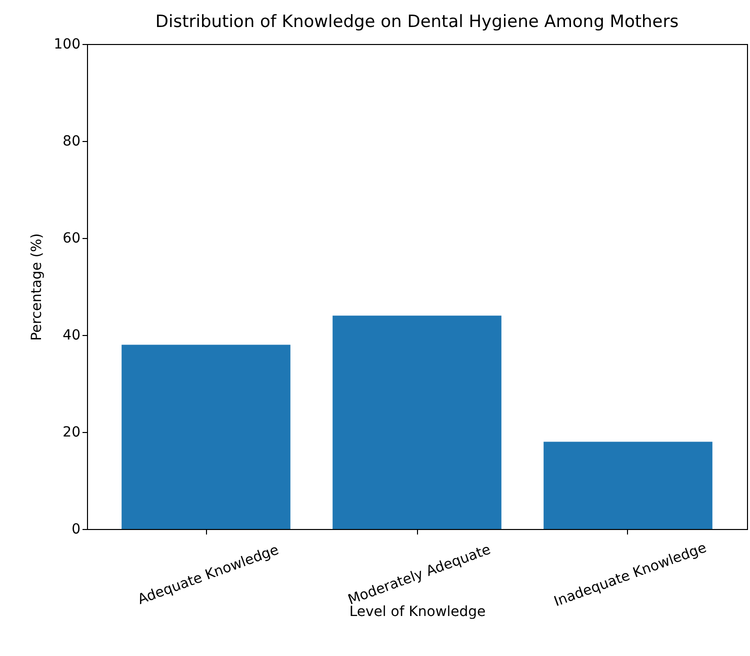  Describe the element at coordinates (71, 238) in the screenshot. I see `y-tick-label: 60` at that location.